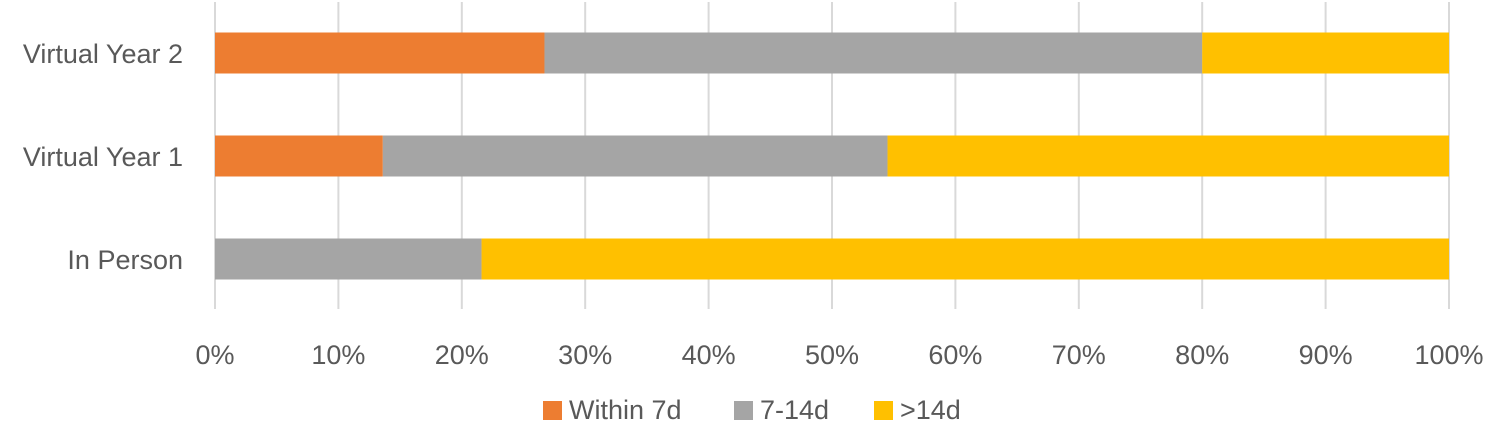 The width and height of the screenshot is (1488, 423). I want to click on x-axis-tick-labels: 0% 10% 20% 30% 40% 50% 60% 70% 80% 90% 100%, so click(839, 355).